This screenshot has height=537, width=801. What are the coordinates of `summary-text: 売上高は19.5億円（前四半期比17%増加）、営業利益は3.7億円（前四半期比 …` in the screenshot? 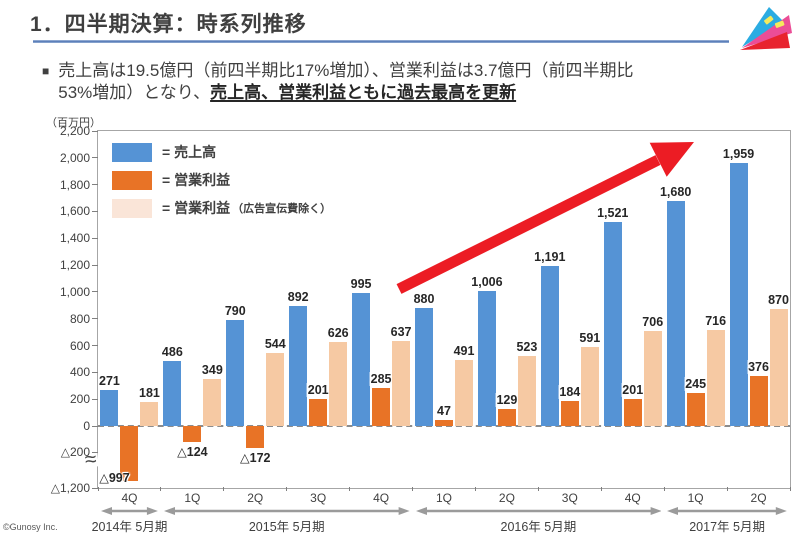 It's located at (345, 82).